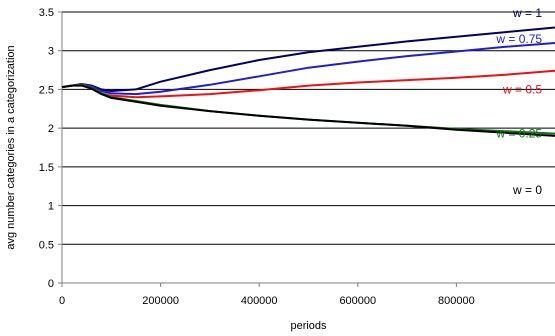 The image size is (555, 336). Describe the element at coordinates (50, 148) in the screenshot. I see `y-axis-ticks: 0 0.5 1 1.5 2 2.5 3 3.5` at that location.